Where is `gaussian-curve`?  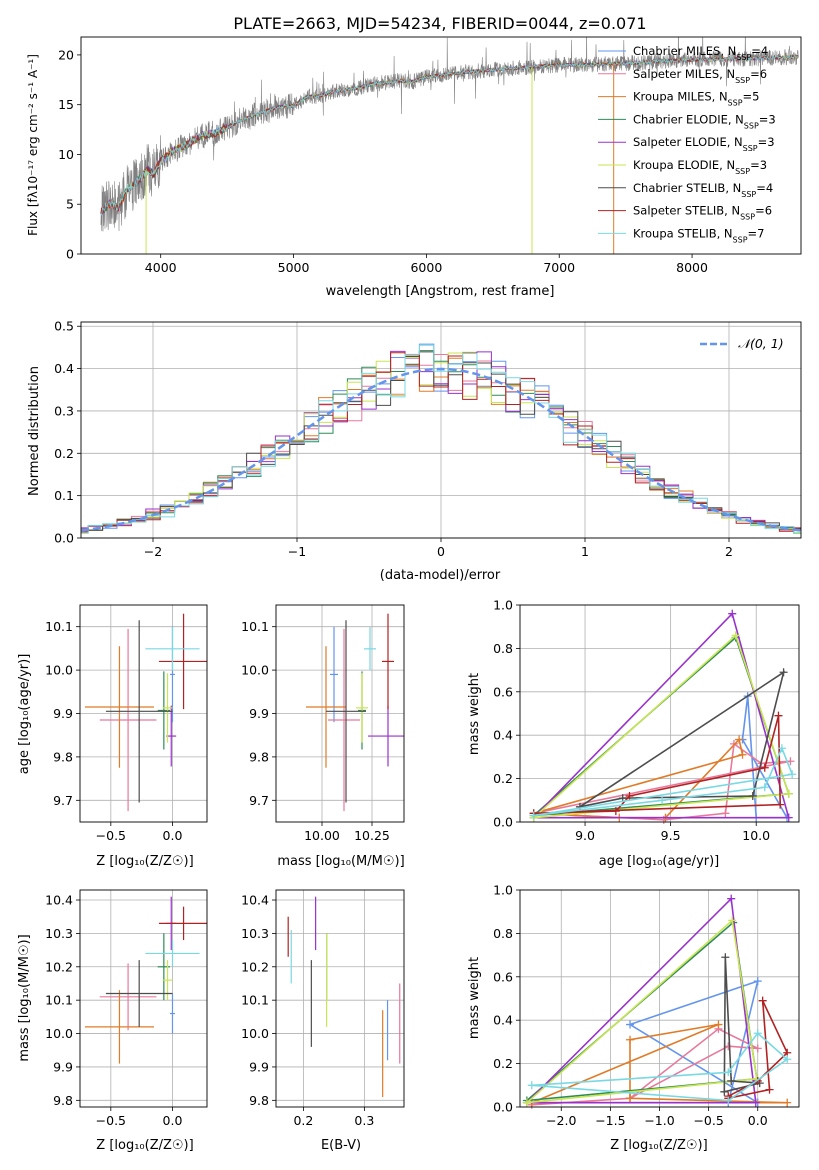 gaussian-curve is located at coordinates (441, 449).